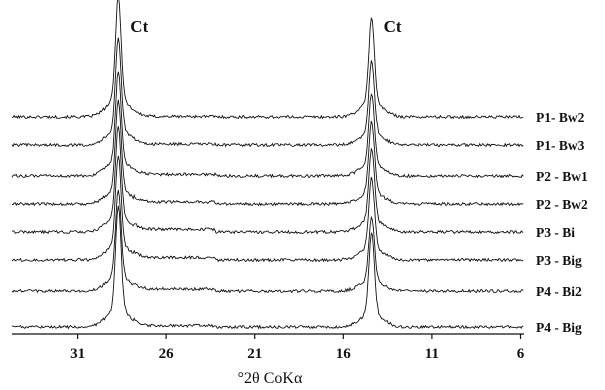  Describe the element at coordinates (344, 354) in the screenshot. I see `x-tick-label: 16` at that location.